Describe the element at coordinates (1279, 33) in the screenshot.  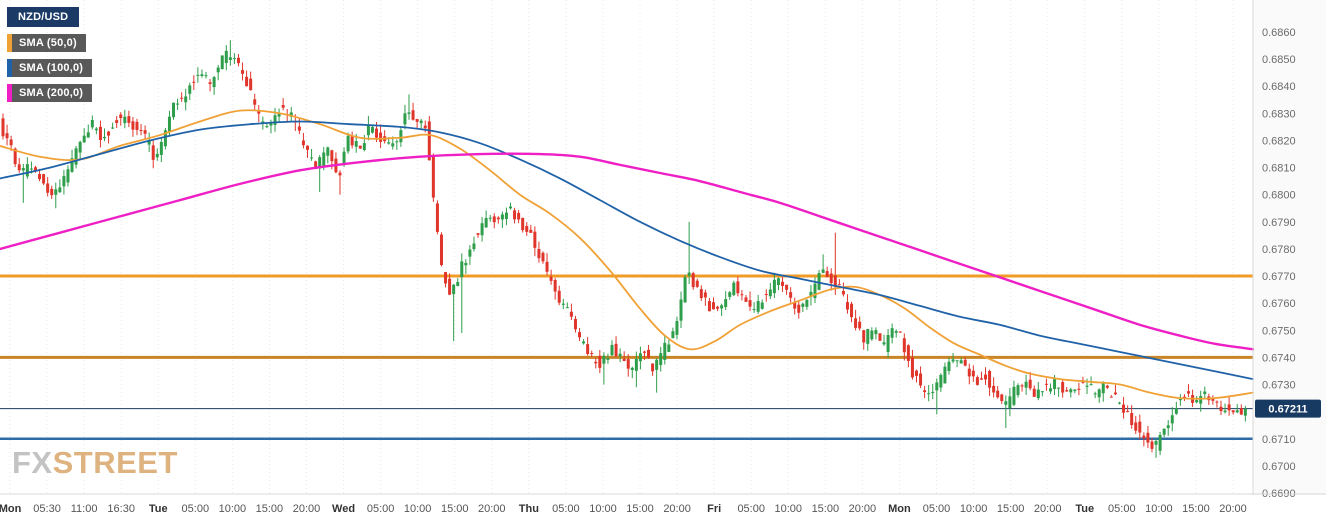
I see `y-axis-label: 0.6860` at that location.